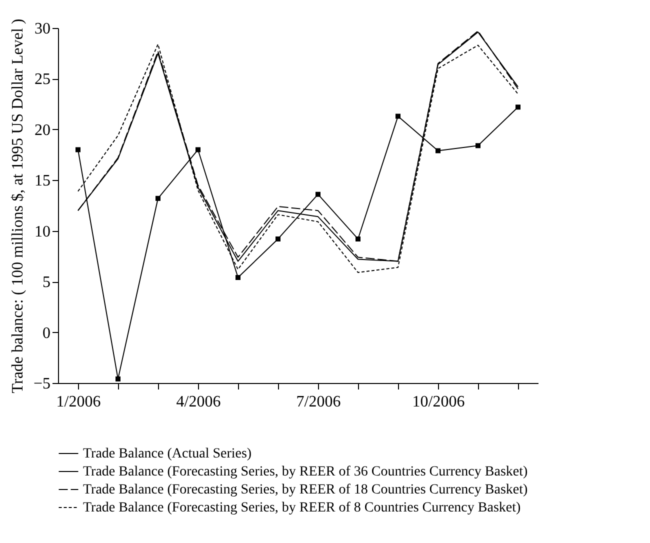 This screenshot has height=543, width=650. Describe the element at coordinates (198, 402) in the screenshot. I see `x-tick-label: 4/2006` at that location.